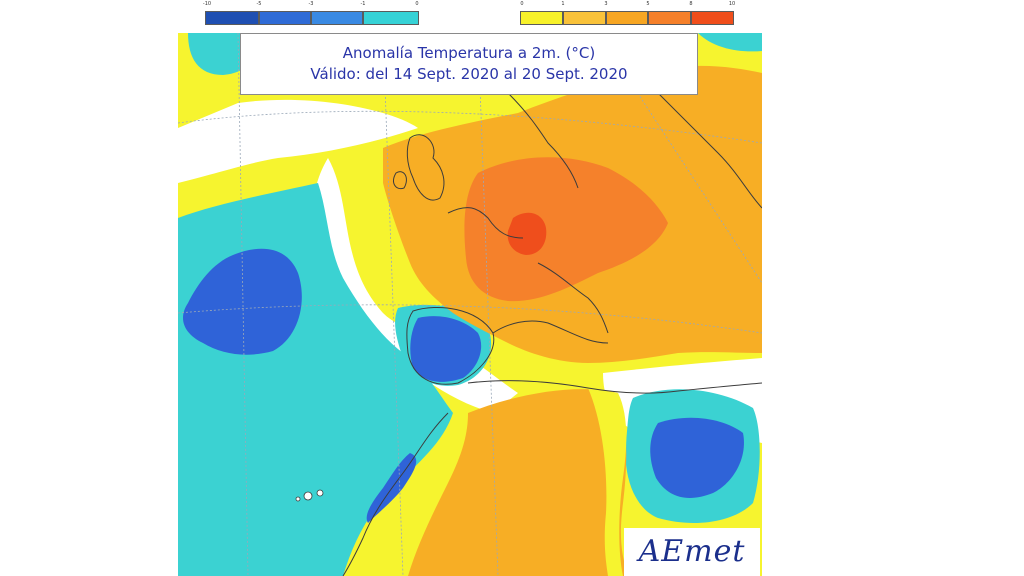 Image resolution: width=1024 pixels, height=576 pixels. I want to click on islands, so click(309, 495).